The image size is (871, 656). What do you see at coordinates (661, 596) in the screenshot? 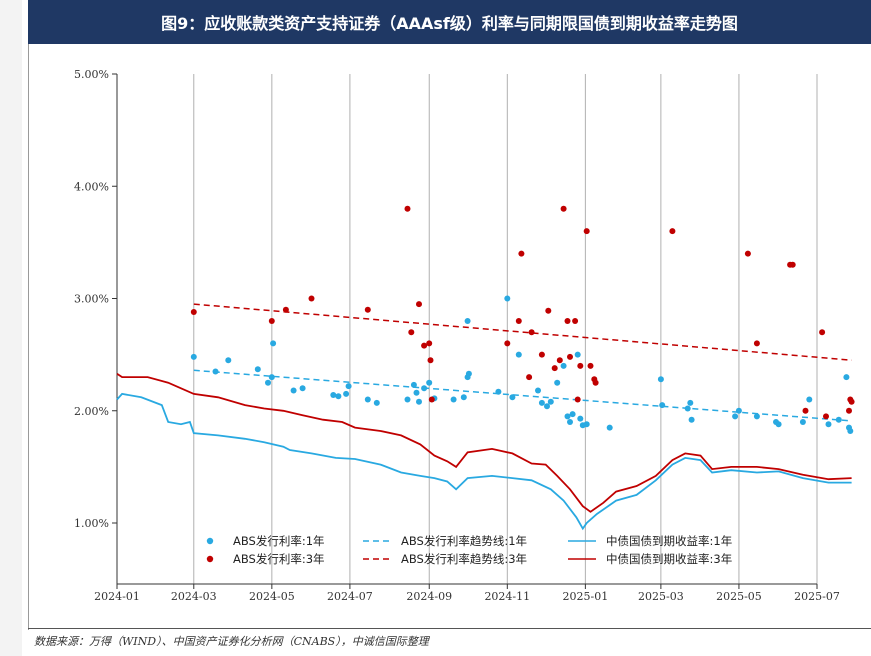
I see `x-tick-label: 2025-03` at bounding box center [661, 596].